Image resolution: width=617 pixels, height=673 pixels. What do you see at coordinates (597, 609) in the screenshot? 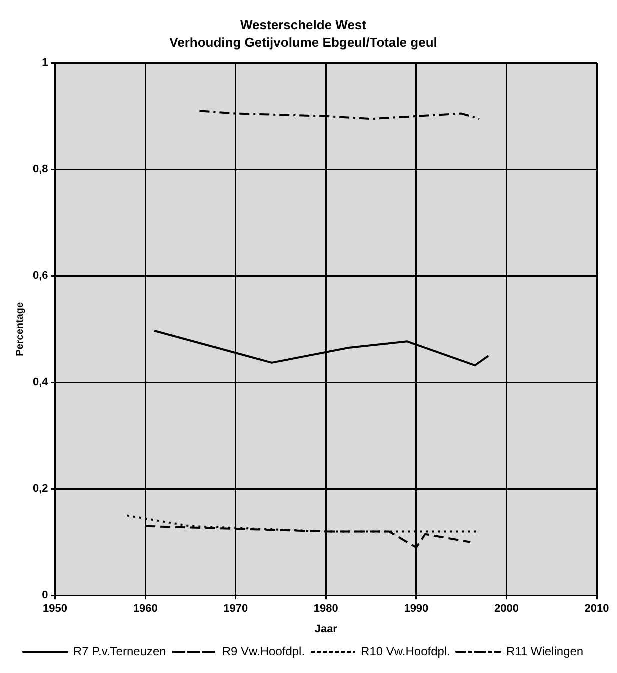
I see `x-tick-label: 2010` at bounding box center [597, 609].